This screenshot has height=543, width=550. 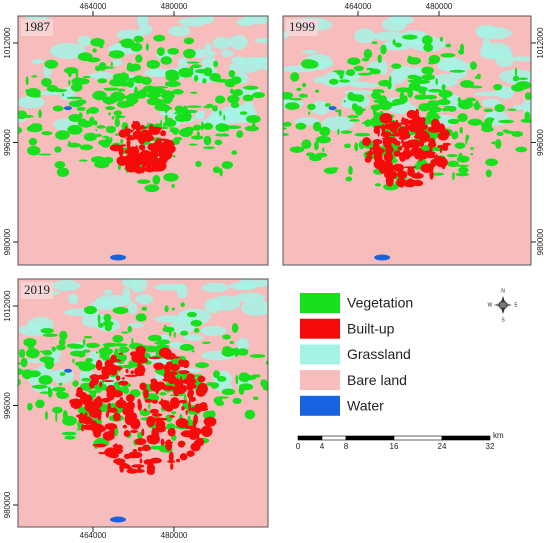 I want to click on panel-label-box, so click(x=37, y=290).